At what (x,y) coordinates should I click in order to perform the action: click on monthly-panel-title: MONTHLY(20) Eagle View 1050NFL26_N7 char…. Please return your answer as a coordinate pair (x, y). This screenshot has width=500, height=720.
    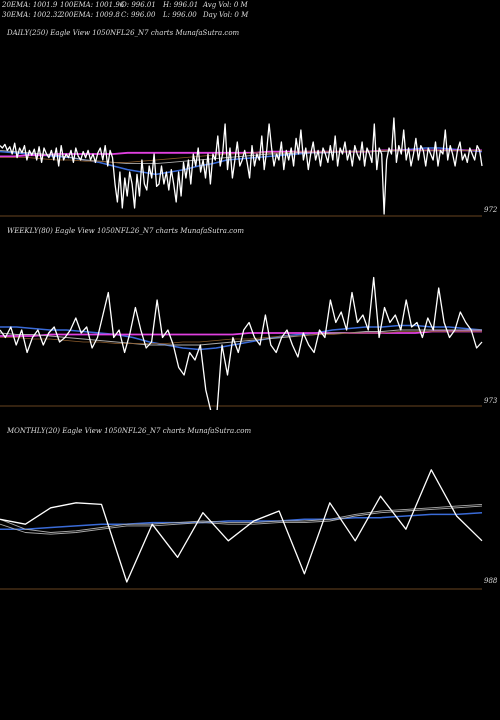
    Looking at the image, I should click on (129, 431).